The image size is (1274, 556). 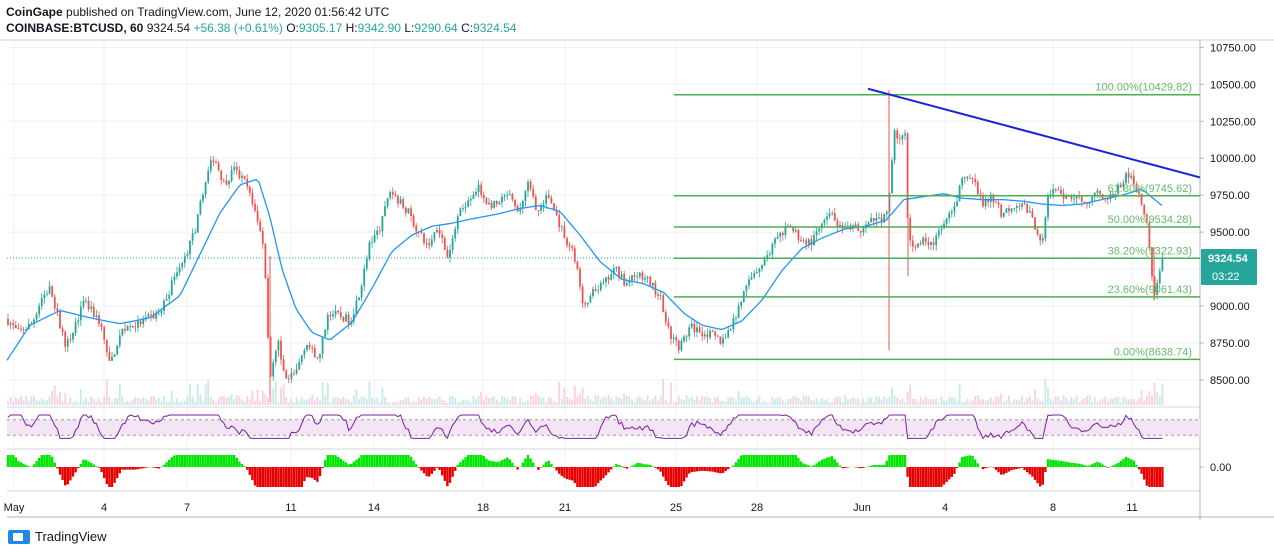 I want to click on symbol-name: COINBASE:BTCUSD, 60, so click(x=75, y=28).